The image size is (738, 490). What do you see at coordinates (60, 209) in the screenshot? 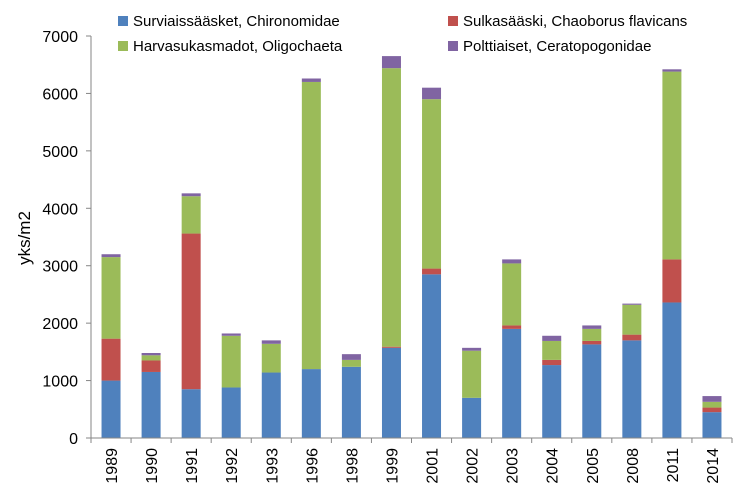
I see `y-tick-label: 4000` at bounding box center [60, 209].